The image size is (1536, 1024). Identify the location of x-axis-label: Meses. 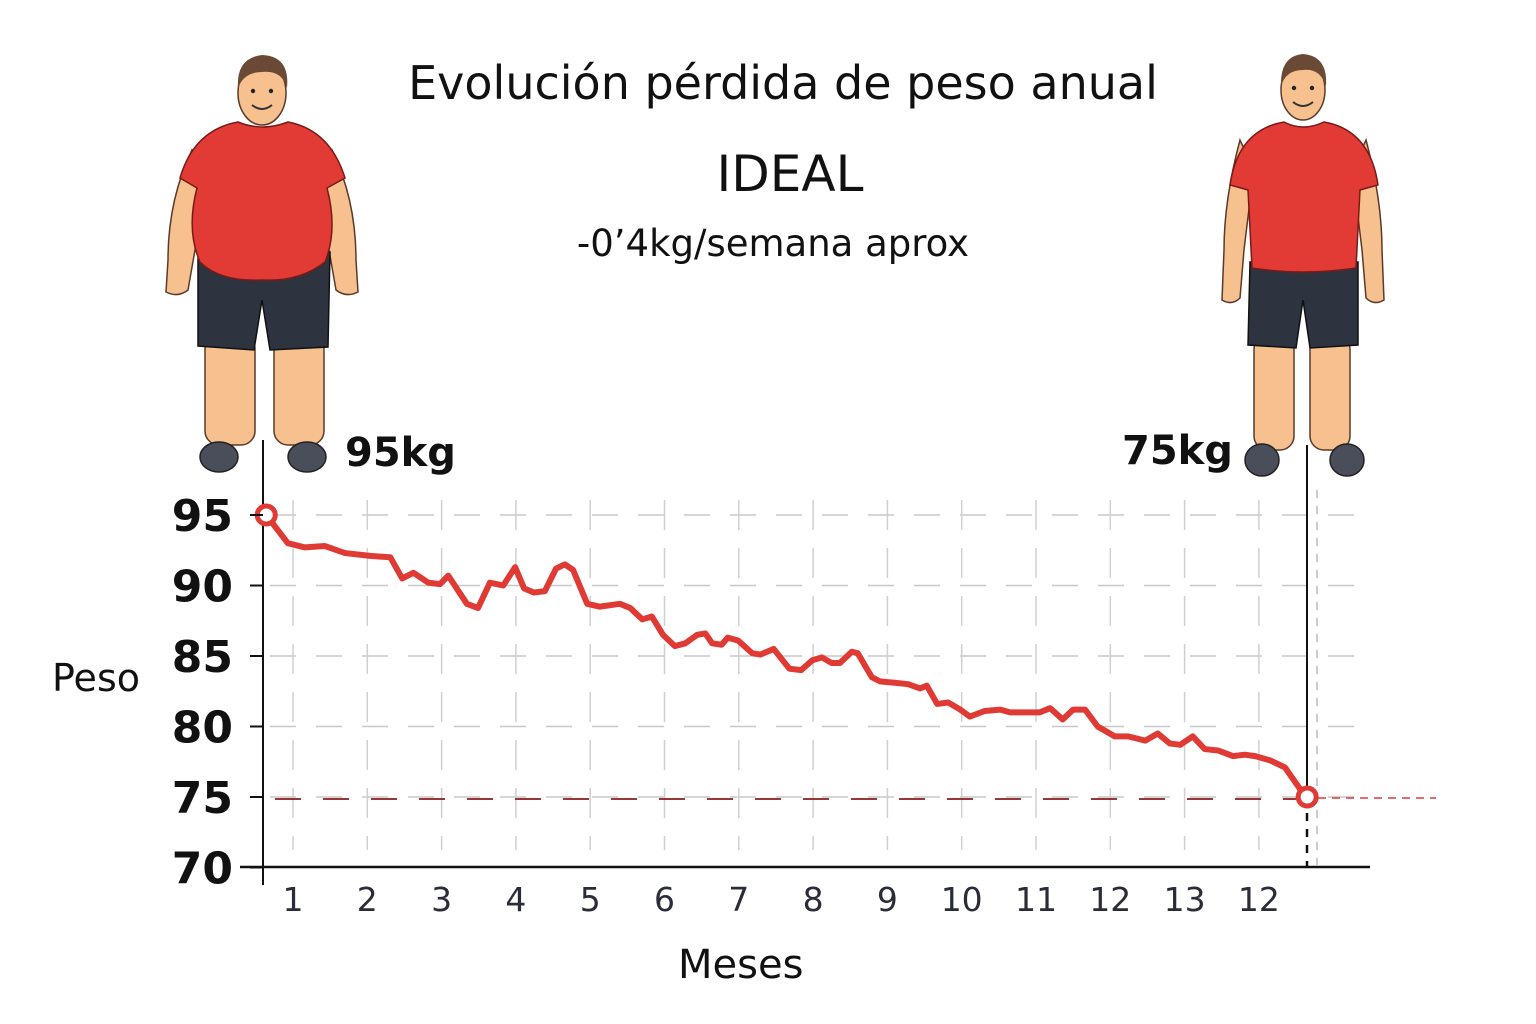
(741, 965).